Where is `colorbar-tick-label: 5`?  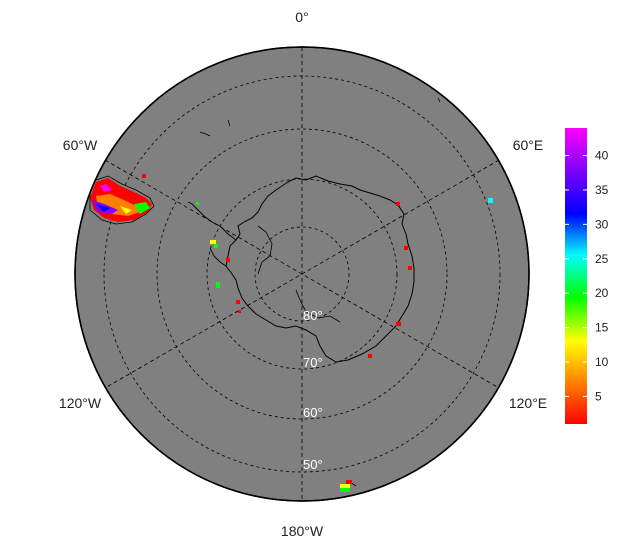 colorbar-tick-label: 5 is located at coordinates (598, 396).